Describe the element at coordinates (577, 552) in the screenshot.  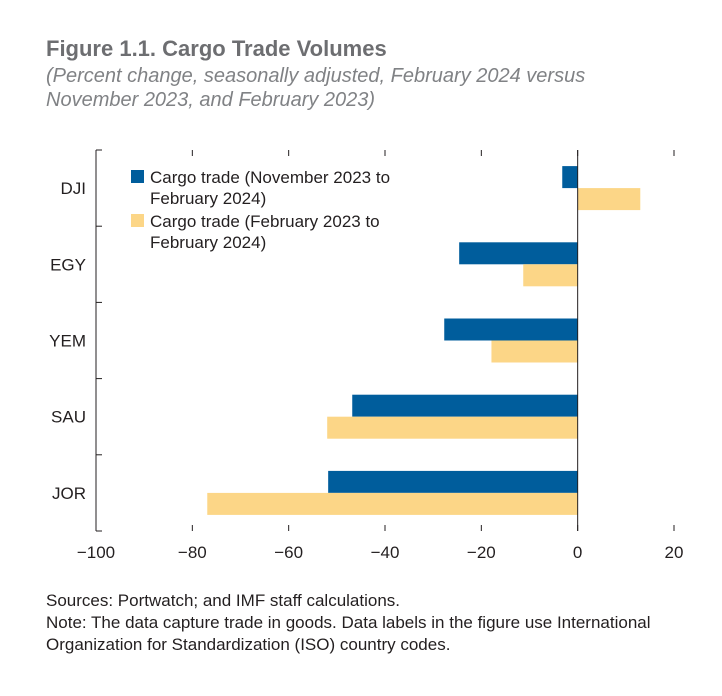
I see `x-tick-label: 0` at that location.